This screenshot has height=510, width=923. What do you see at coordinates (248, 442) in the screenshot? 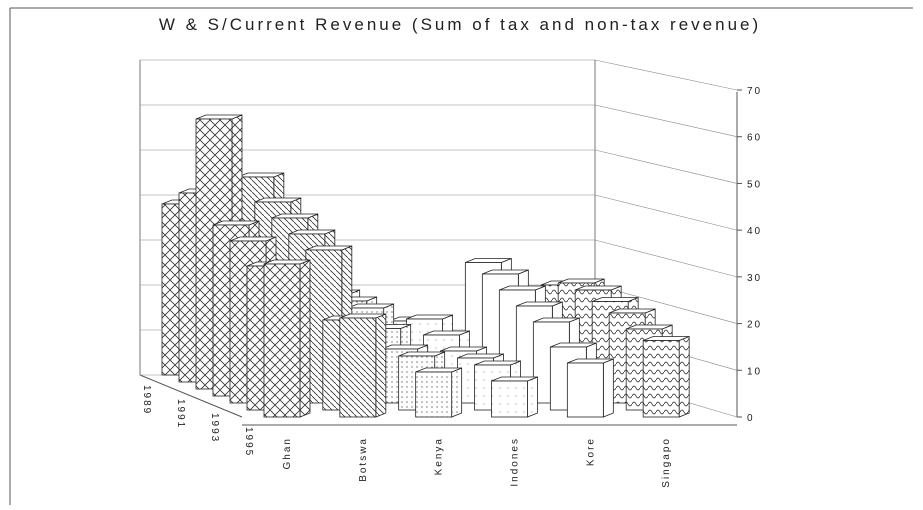
I see `depth-label: 1995` at bounding box center [248, 442].